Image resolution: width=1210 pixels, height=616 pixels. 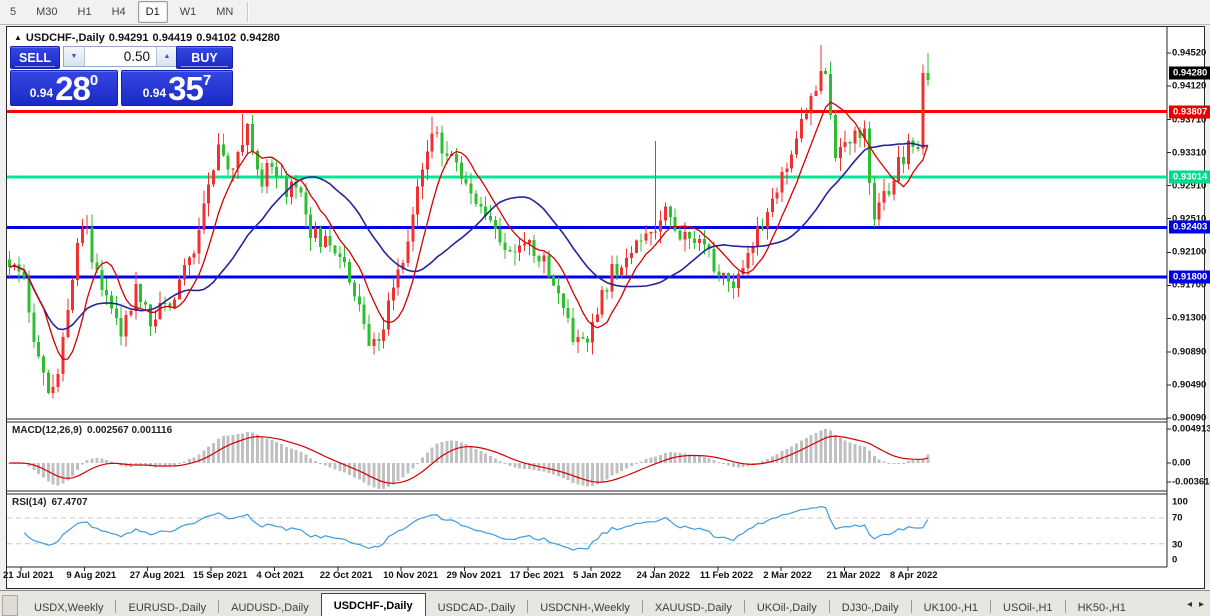 I want to click on macd-axis-label: 0.004913, so click(x=1191, y=429).